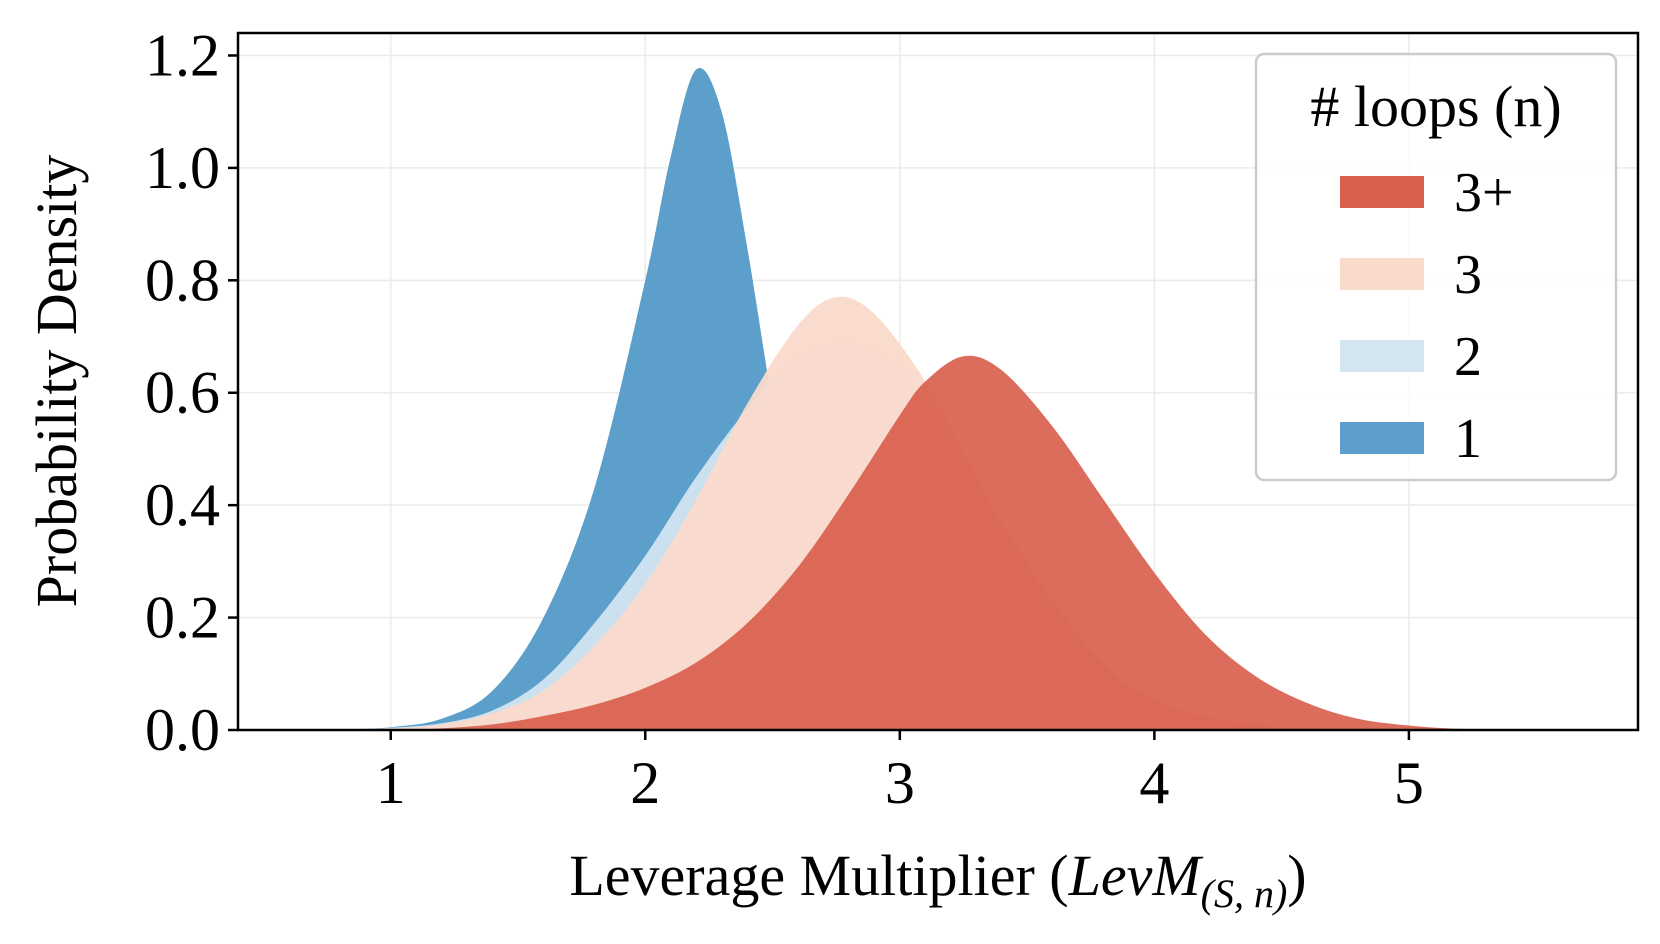 This screenshot has width=1660, height=944. I want to click on x-axis-title-prefix: Leverage Multiplier (, so click(818, 875).